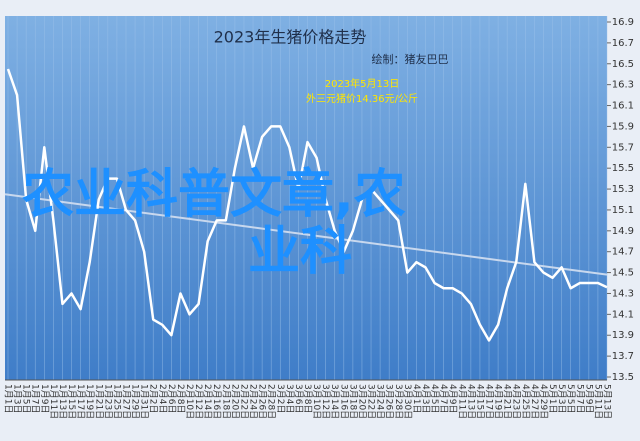 The width and height of the screenshot is (640, 441). Describe the element at coordinates (380, 401) in the screenshot. I see `x-tick-label: 3月24日` at that location.